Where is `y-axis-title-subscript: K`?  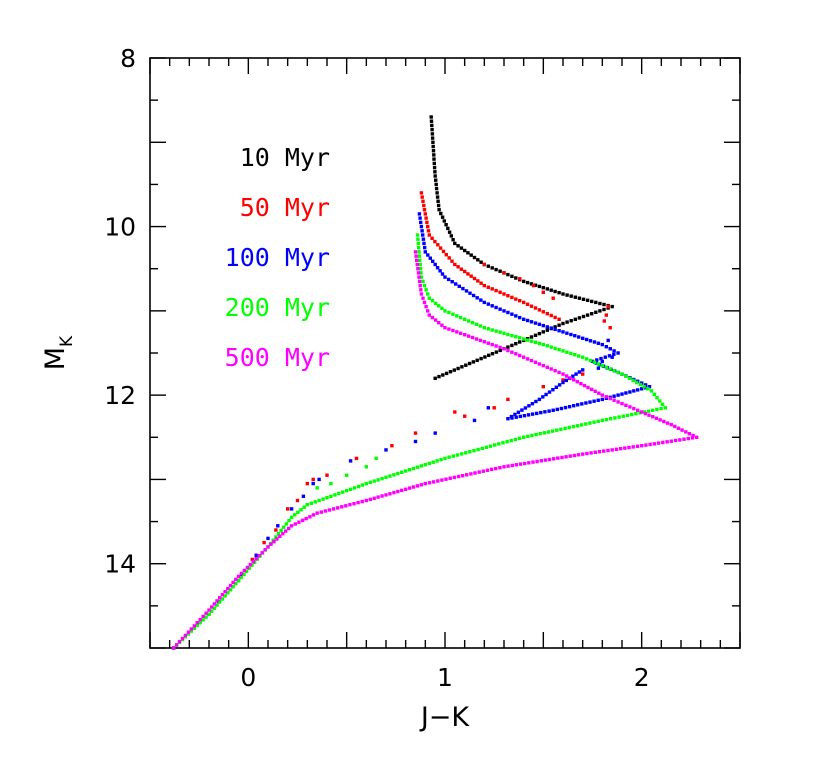 y-axis-title-subscript: K is located at coordinates (67, 341).